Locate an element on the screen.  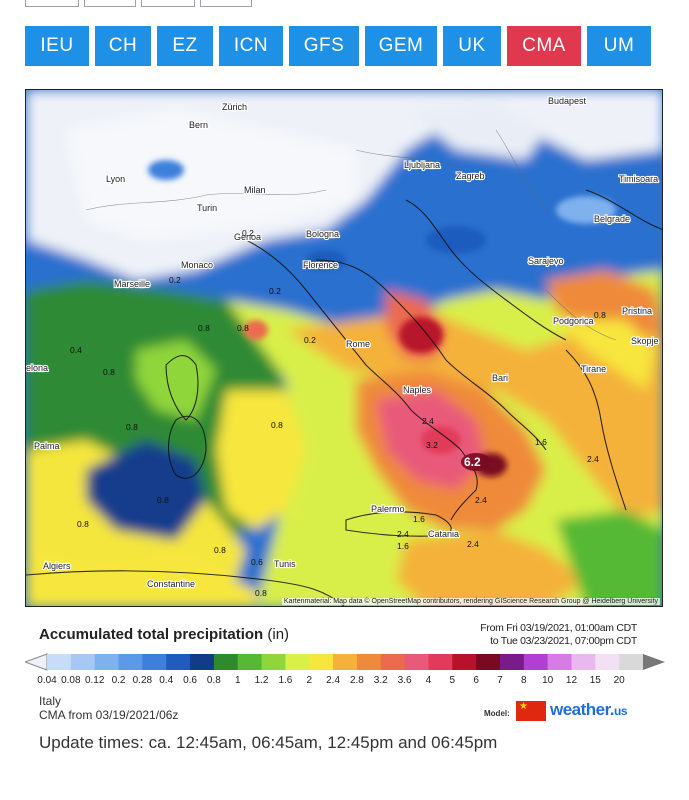
scale-tick-label: 10 is located at coordinates (548, 680).